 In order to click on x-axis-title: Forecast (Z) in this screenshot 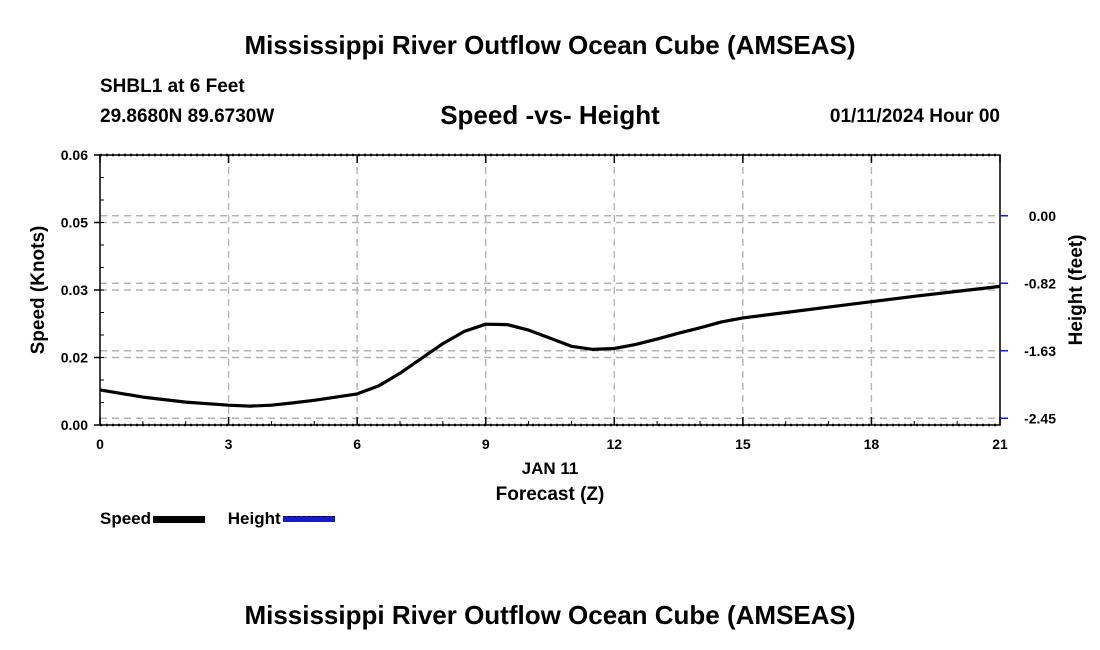, I will do `click(550, 494)`.